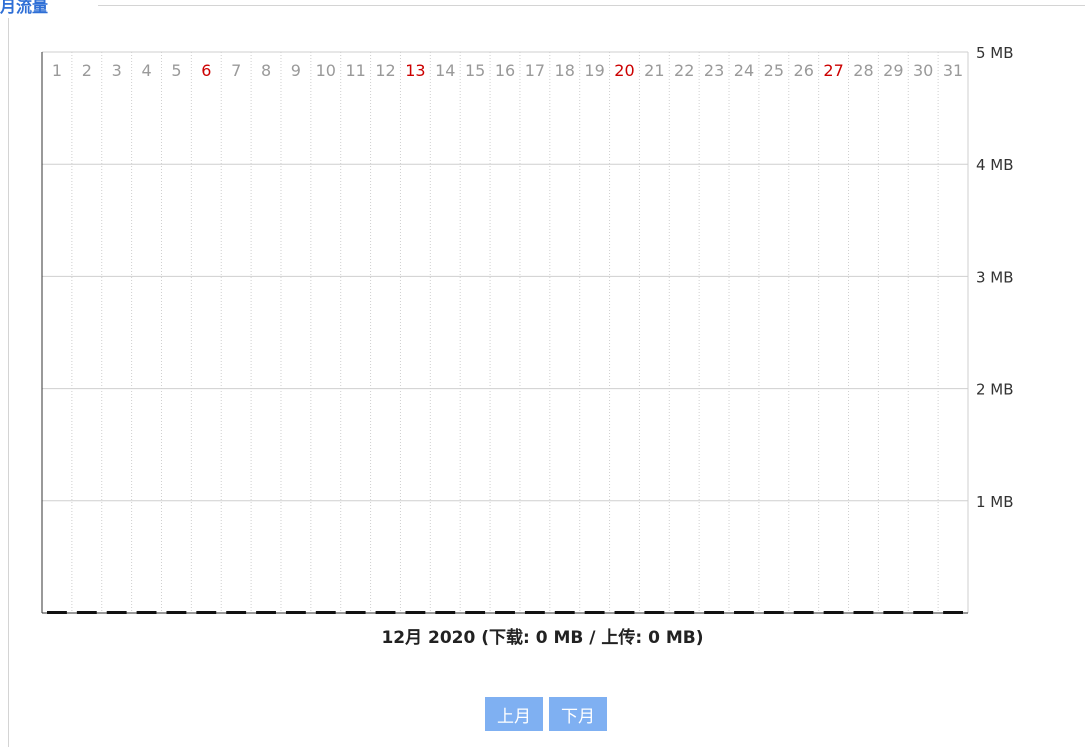  I want to click on prev-month-button: 上月, so click(514, 714).